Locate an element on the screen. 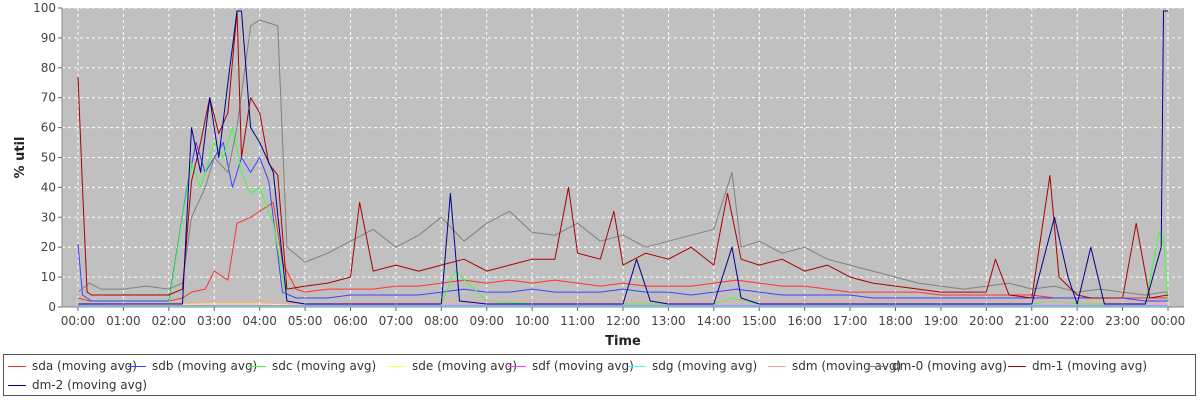 The width and height of the screenshot is (1200, 400). x-tick-label: 10:00 is located at coordinates (532, 321).